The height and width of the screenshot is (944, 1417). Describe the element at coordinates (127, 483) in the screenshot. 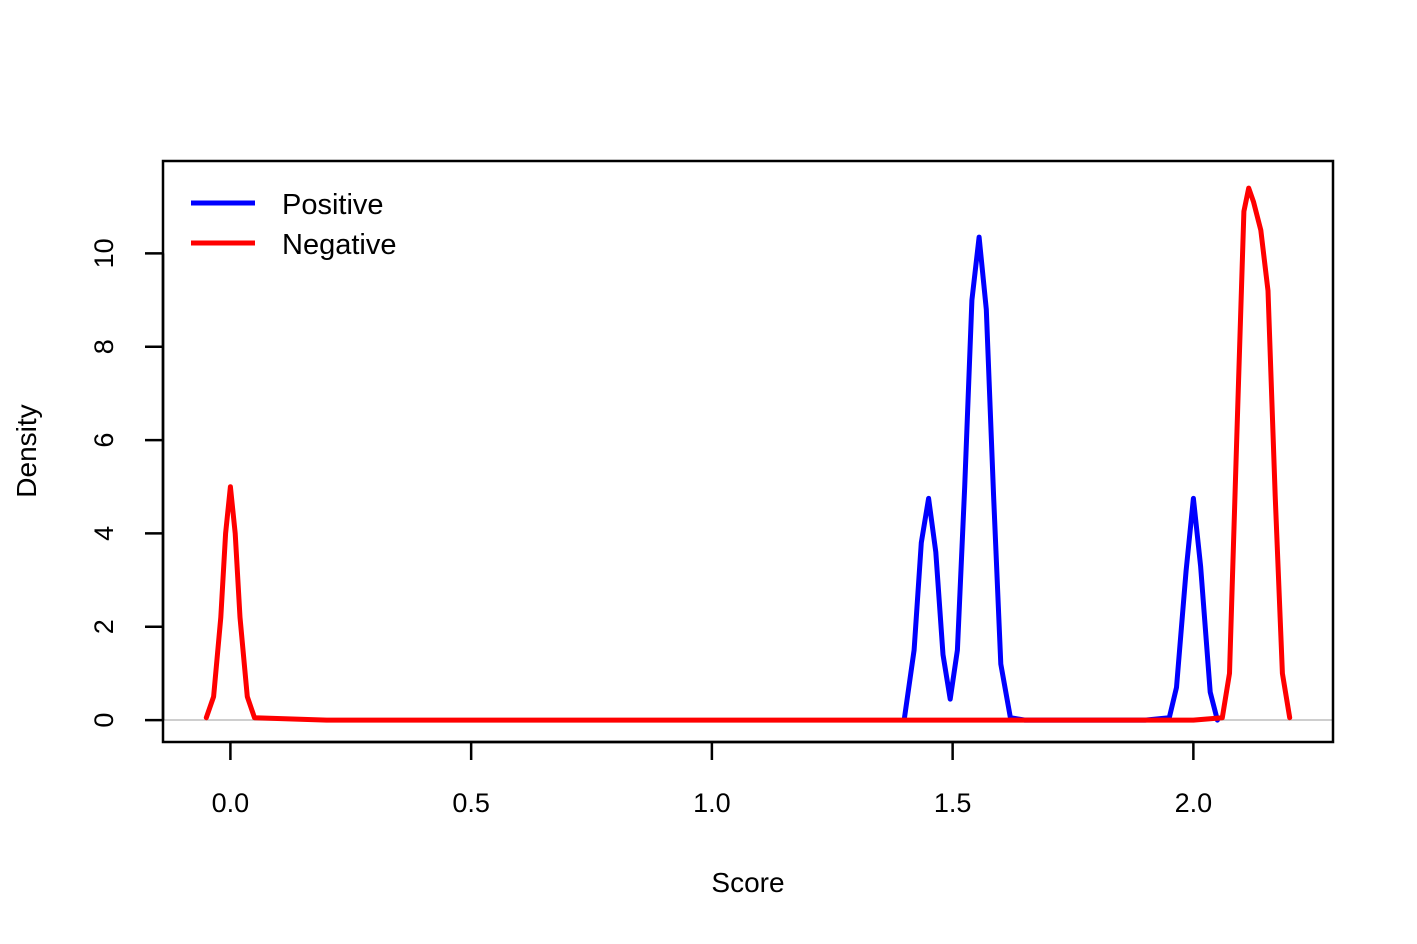

I see `y-axis: 0 2 4 6 8 10` at that location.